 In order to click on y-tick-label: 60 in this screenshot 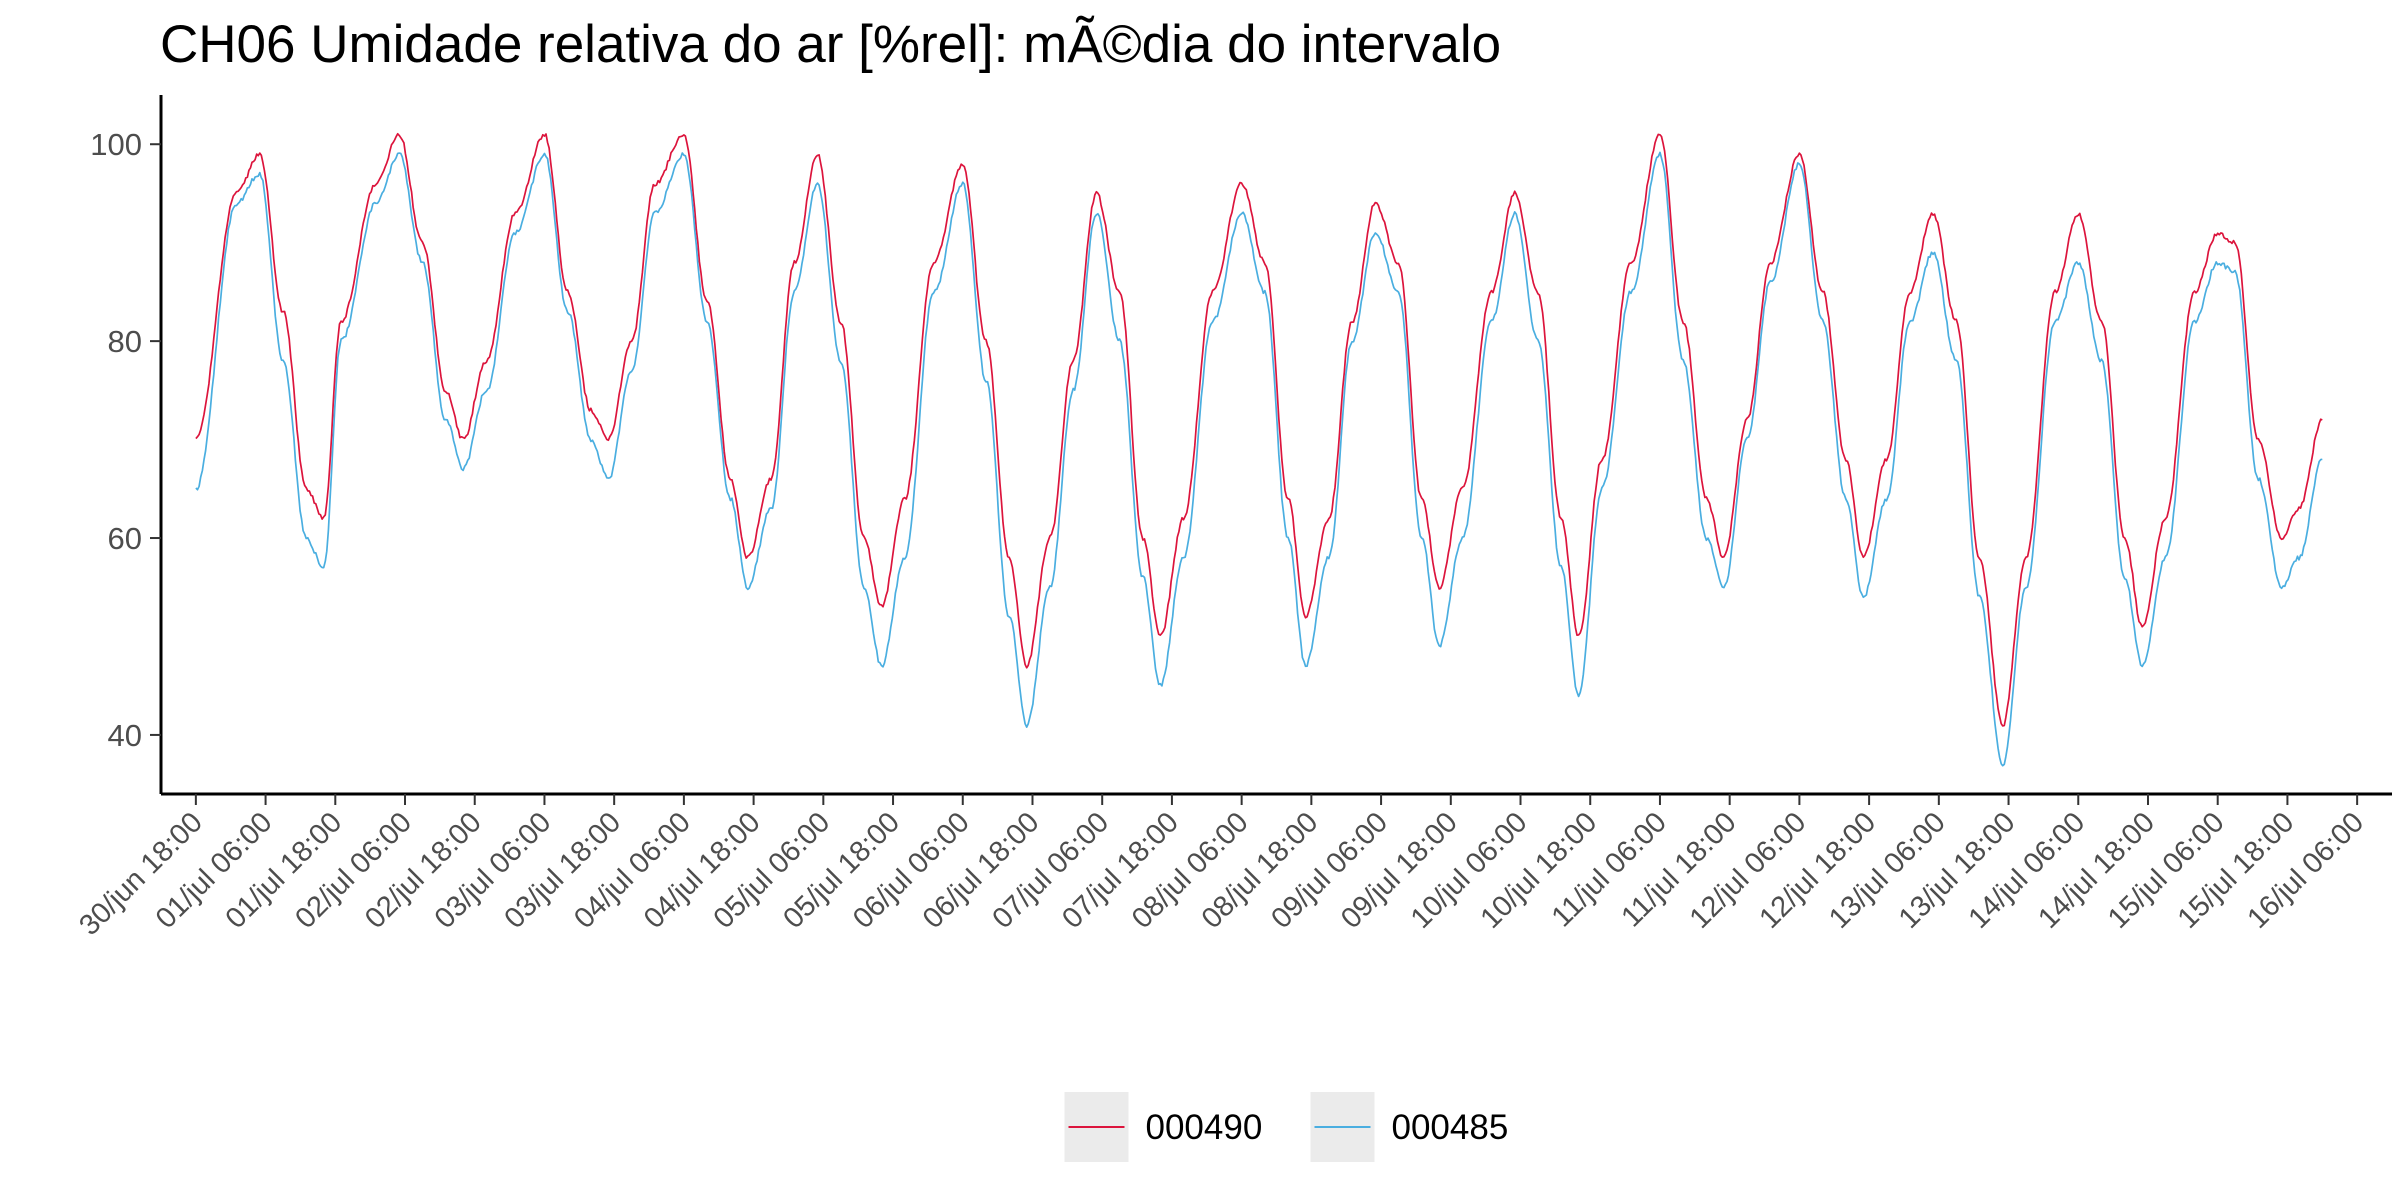, I will do `click(125, 538)`.